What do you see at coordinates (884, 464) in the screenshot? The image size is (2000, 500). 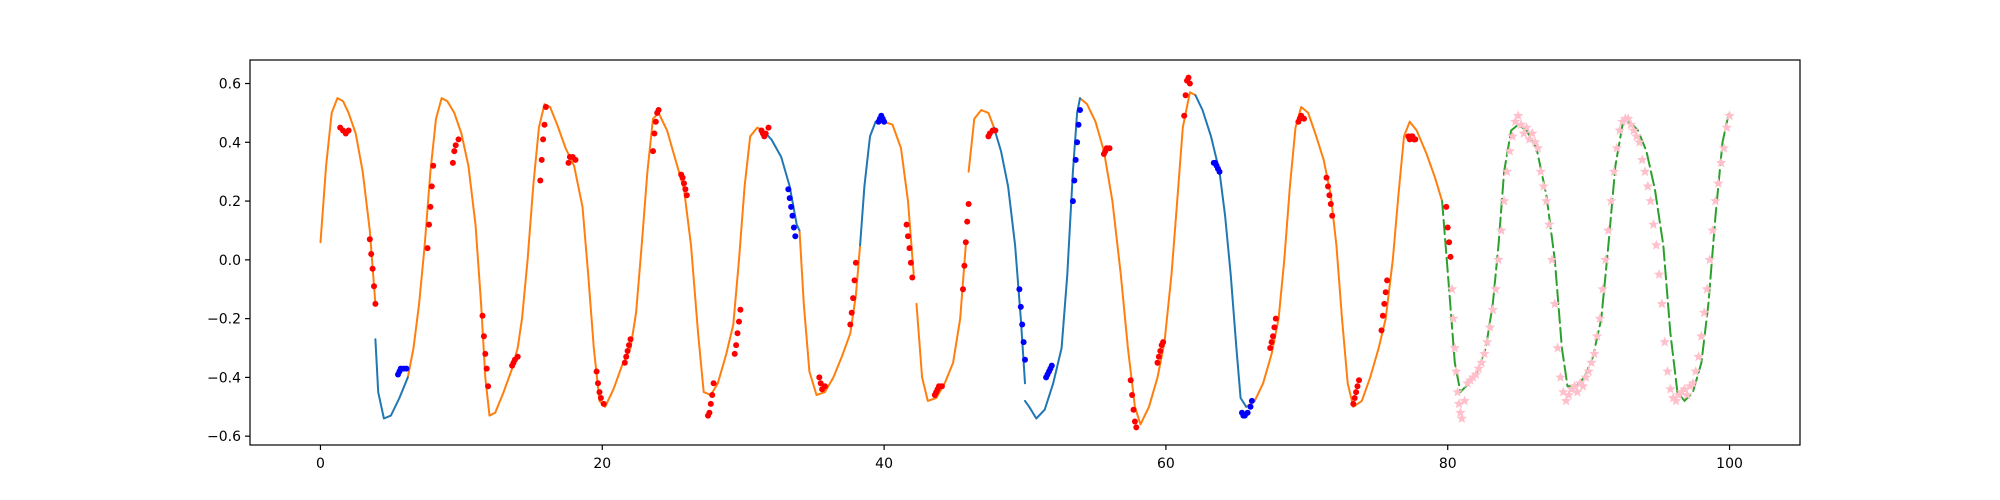 I see `x-tick-label: 40` at bounding box center [884, 464].